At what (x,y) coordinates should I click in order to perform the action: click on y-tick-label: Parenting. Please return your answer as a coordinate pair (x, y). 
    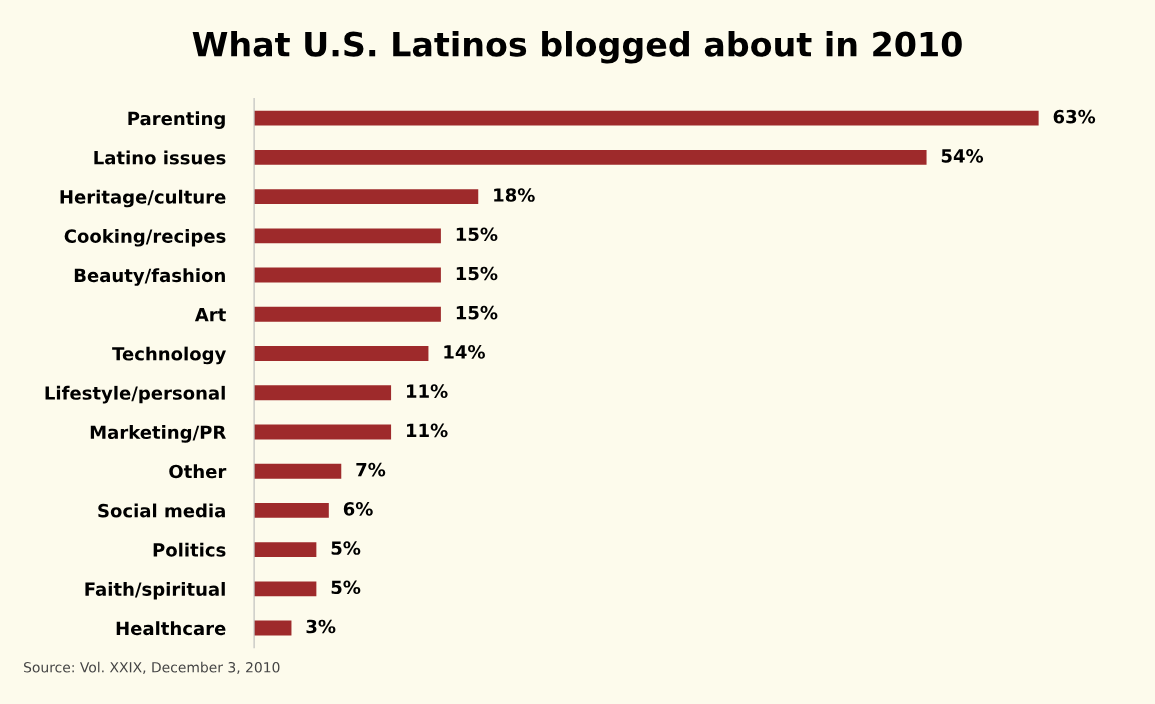
    Looking at the image, I should click on (176, 120).